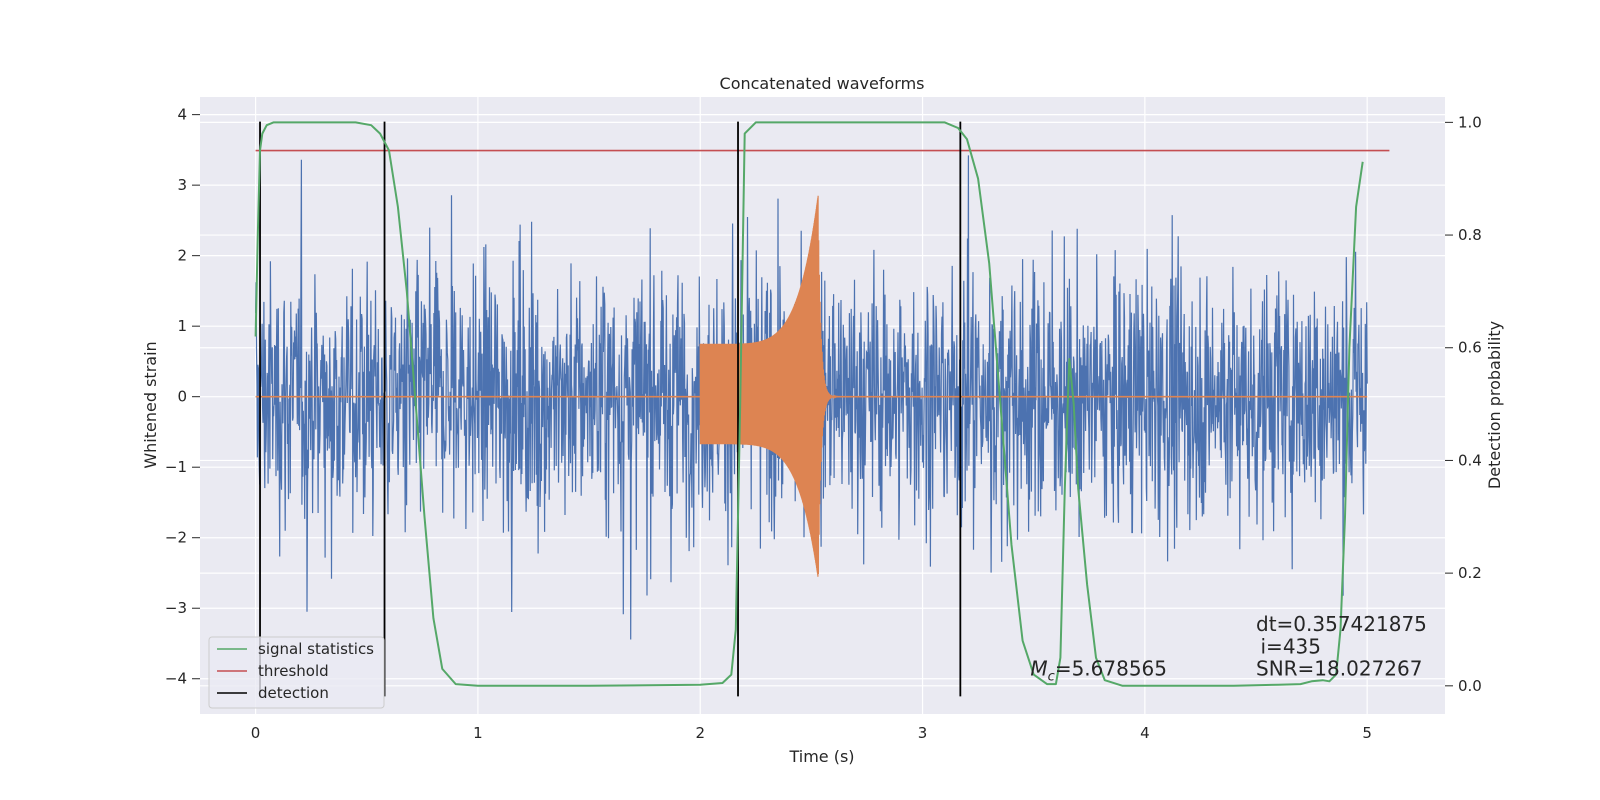 Image resolution: width=1600 pixels, height=800 pixels. What do you see at coordinates (1341, 624) in the screenshot?
I see `annotation-dt: dt=0.357421875` at bounding box center [1341, 624].